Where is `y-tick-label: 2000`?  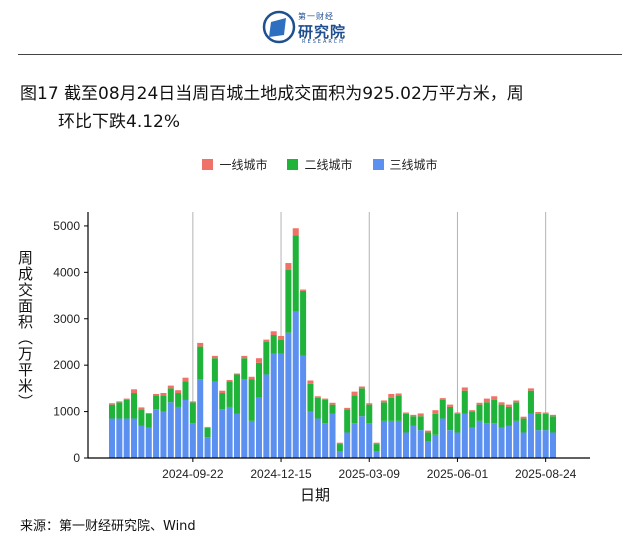
y-tick-label: 2000 is located at coordinates (66, 365).